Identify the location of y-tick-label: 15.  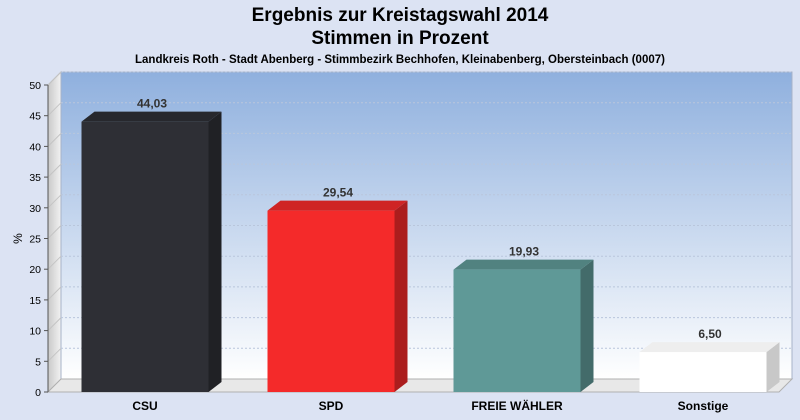
(35, 301).